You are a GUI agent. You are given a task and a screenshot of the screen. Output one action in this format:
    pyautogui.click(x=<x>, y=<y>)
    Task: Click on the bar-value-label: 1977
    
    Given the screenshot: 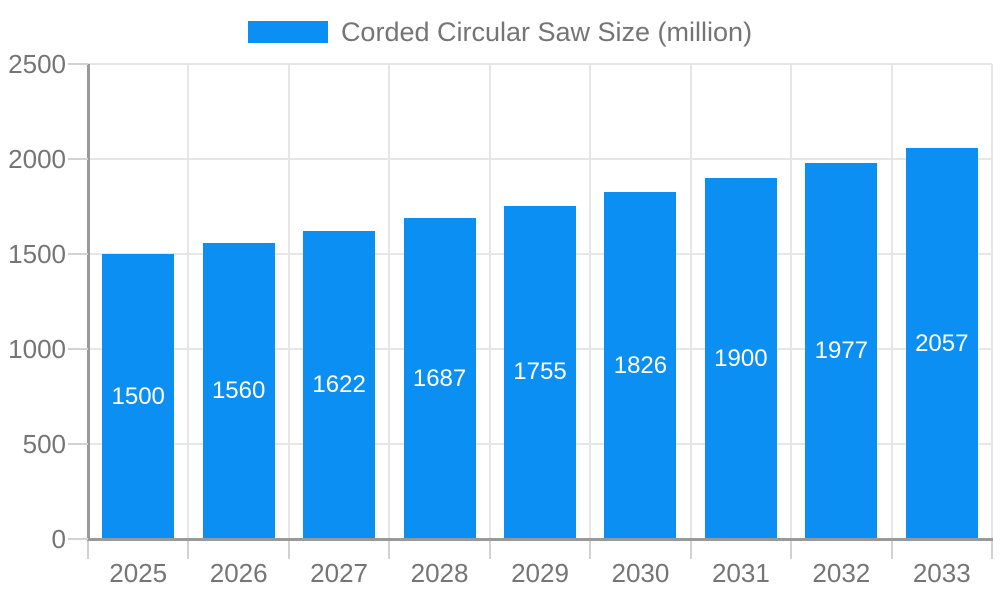 What is the action you would take?
    pyautogui.click(x=841, y=351)
    